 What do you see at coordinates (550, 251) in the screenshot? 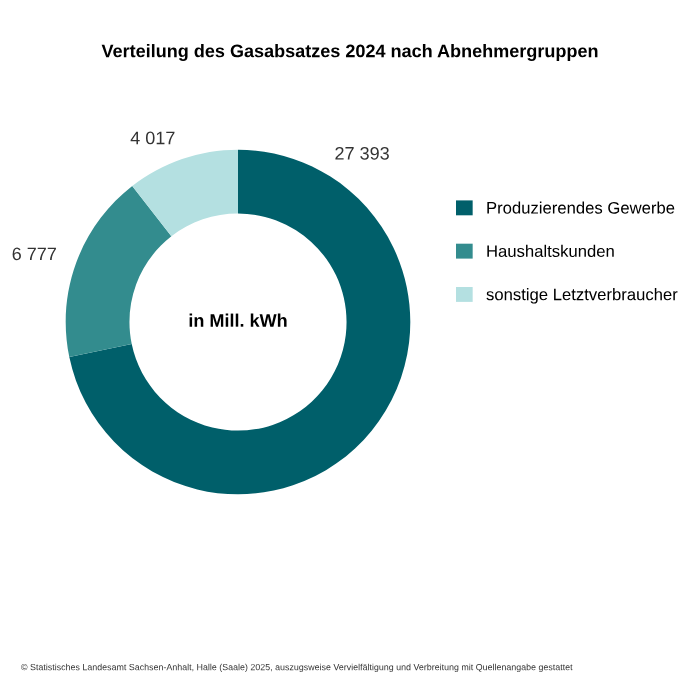
I see `legend-label: Haushaltskunden` at bounding box center [550, 251].